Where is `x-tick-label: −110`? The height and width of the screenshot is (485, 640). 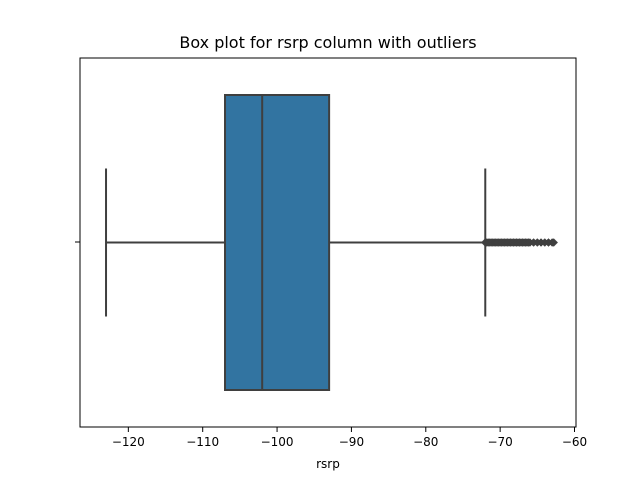
x-tick-label: −110 is located at coordinates (202, 442).